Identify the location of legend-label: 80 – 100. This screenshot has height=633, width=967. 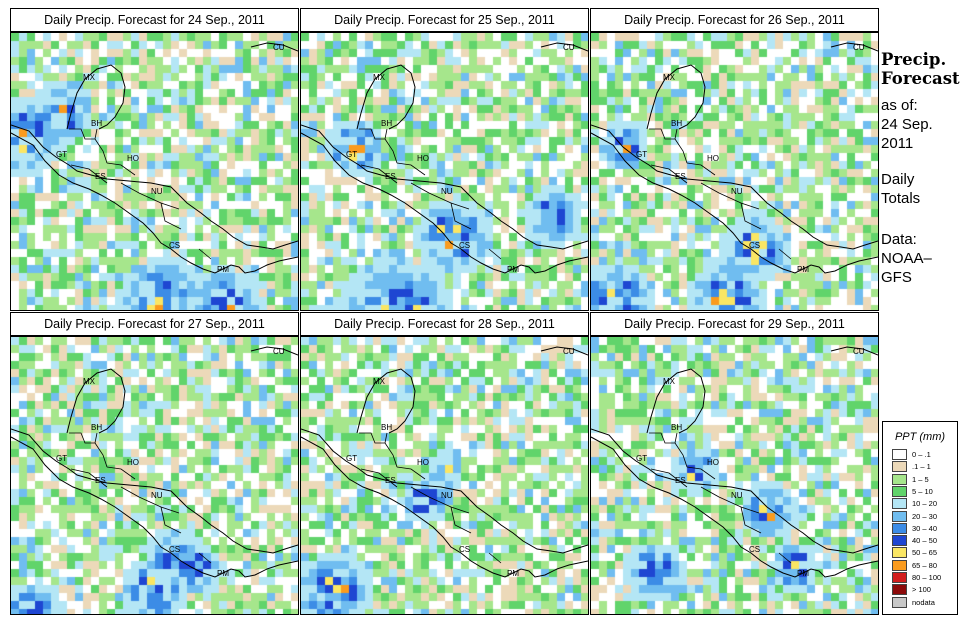
(927, 577).